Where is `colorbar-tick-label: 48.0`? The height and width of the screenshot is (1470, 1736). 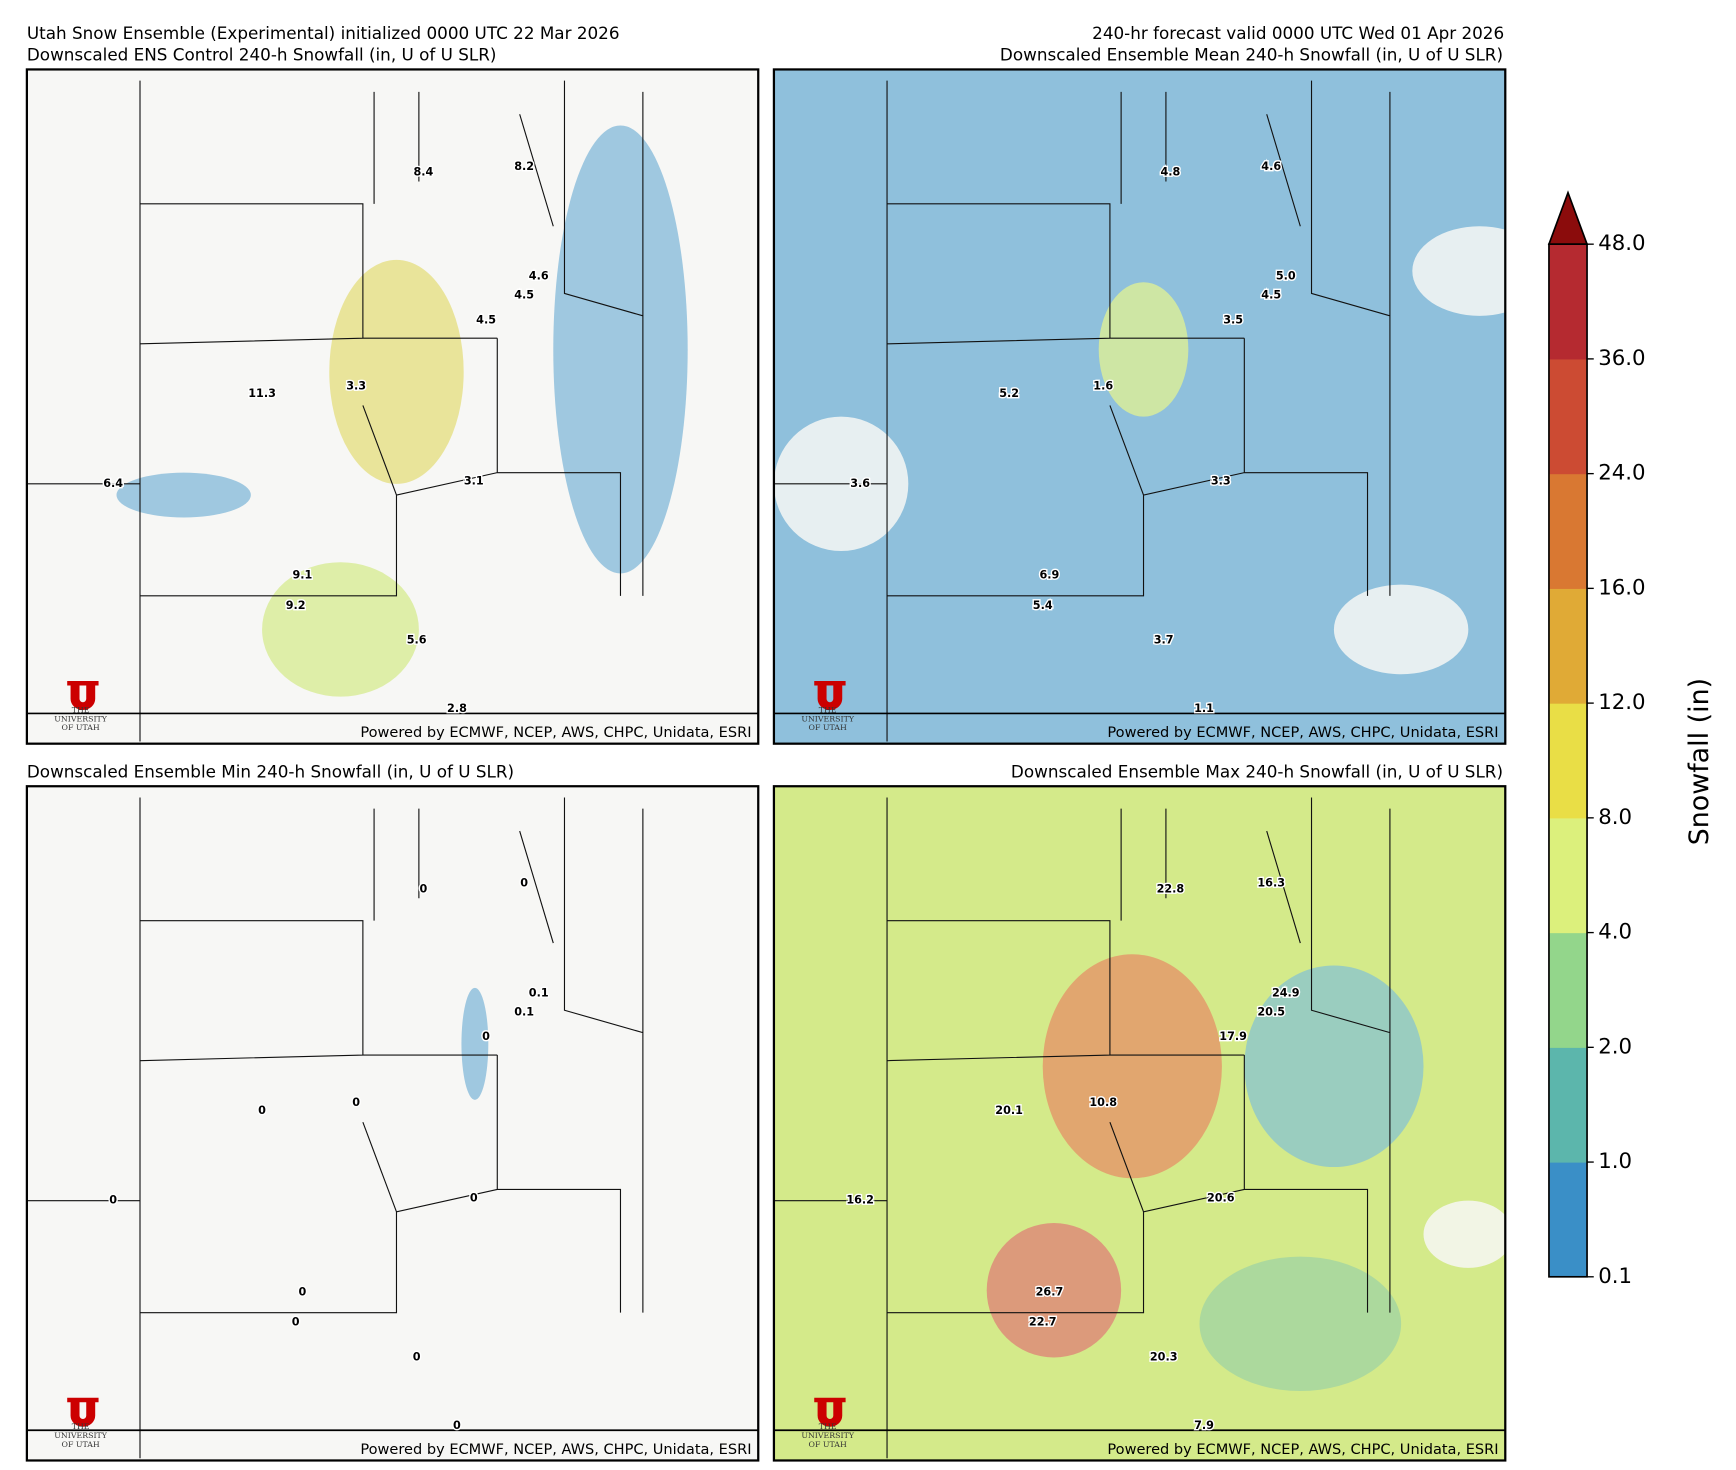 colorbar-tick-label: 48.0 is located at coordinates (1621, 243).